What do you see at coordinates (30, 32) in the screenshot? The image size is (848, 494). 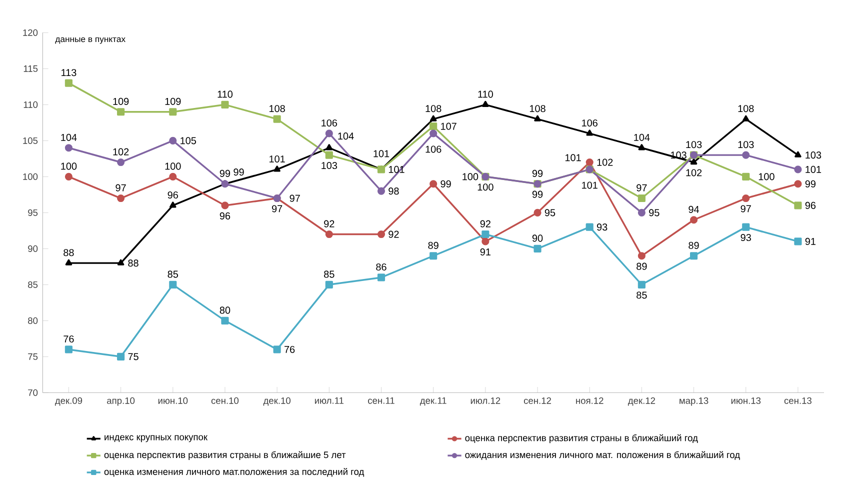 I see `y-tick-label: 120` at bounding box center [30, 32].